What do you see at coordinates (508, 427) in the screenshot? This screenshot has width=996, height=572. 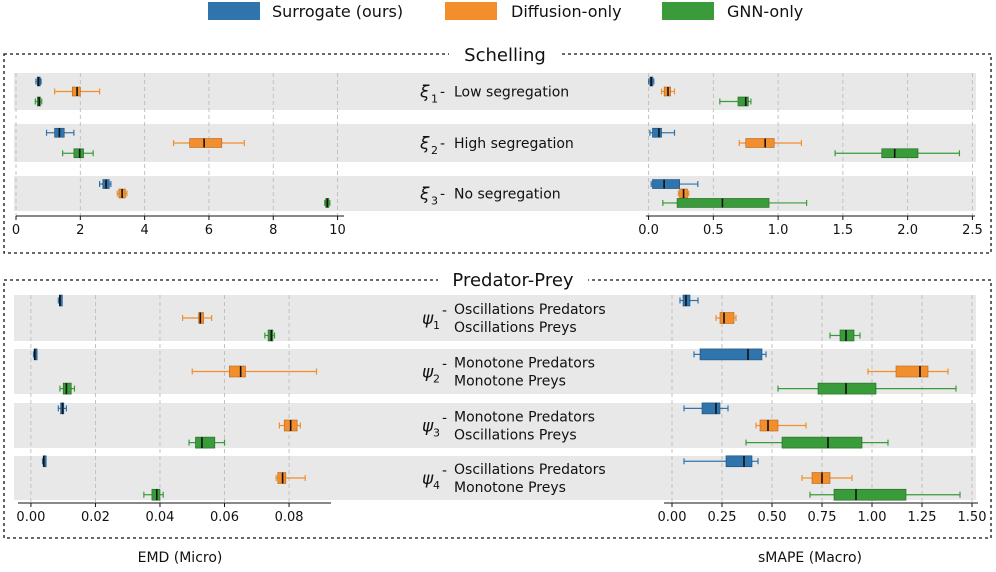 I see `scenario-label: ψ 3- Monotone Predators Oscillations Preys` at bounding box center [508, 427].